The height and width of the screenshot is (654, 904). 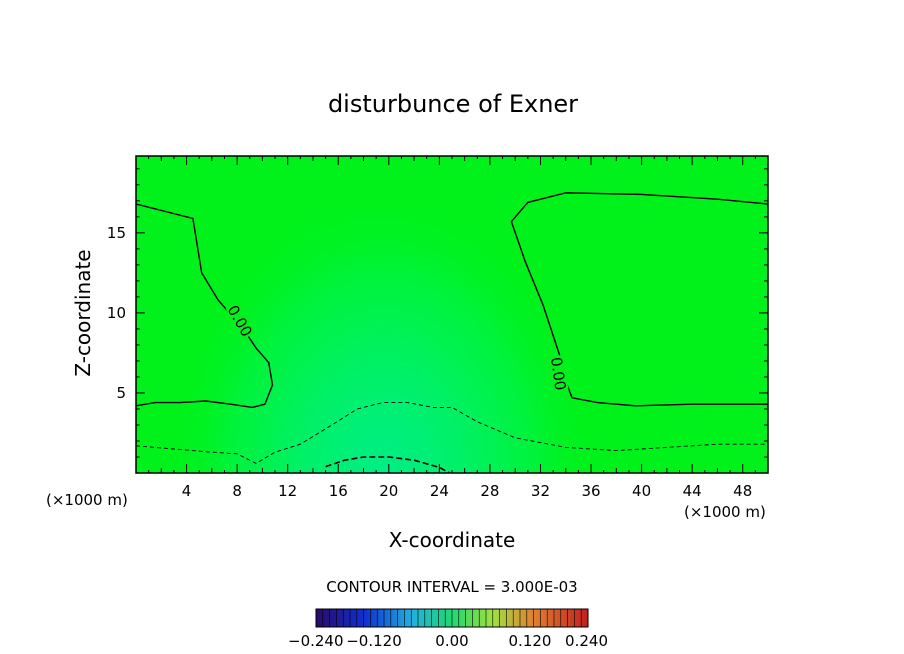 I want to click on colorbar-labels: −0.240 −0.120 0.00 0.120 0.240, so click(x=448, y=641).